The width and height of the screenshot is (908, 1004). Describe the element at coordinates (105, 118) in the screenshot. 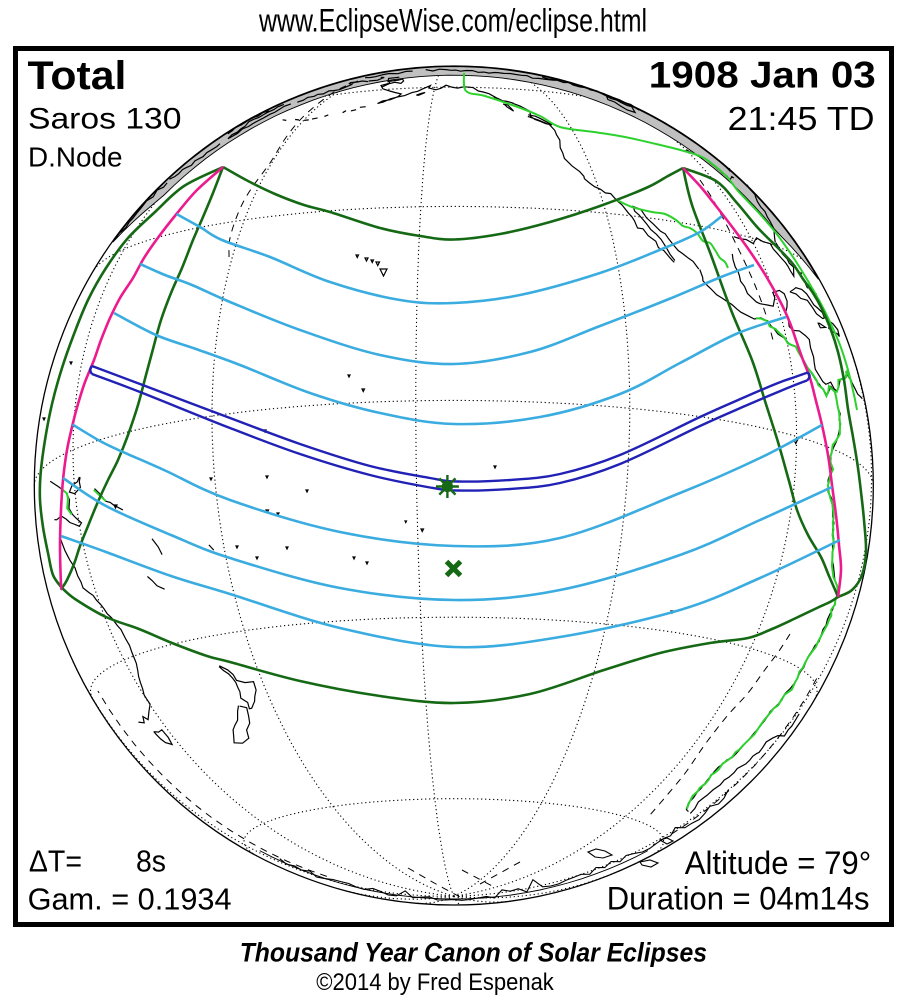

I see `svg-text: Saros 130` at that location.